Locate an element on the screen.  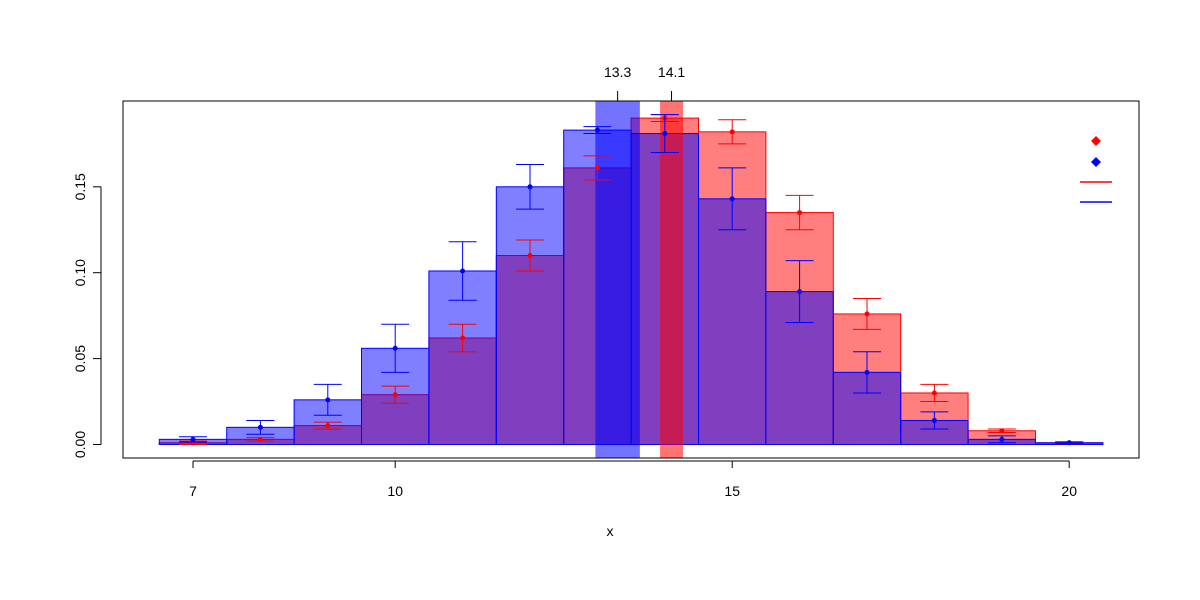
point-series1-x19 is located at coordinates (1002, 431).